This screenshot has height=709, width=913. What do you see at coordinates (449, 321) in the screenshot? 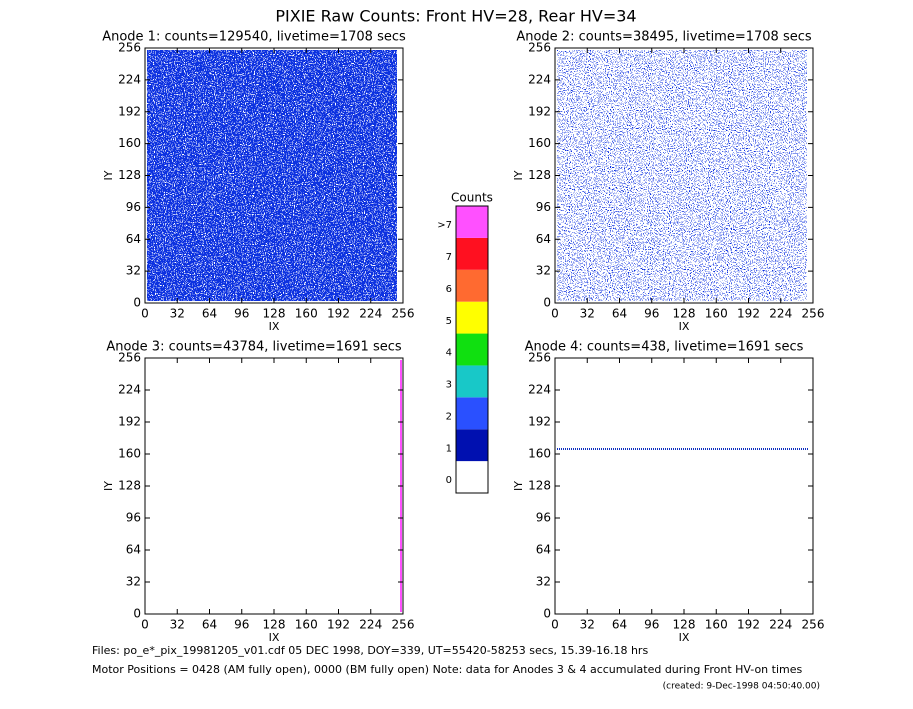
I see `colorbar-label: 5` at bounding box center [449, 321].